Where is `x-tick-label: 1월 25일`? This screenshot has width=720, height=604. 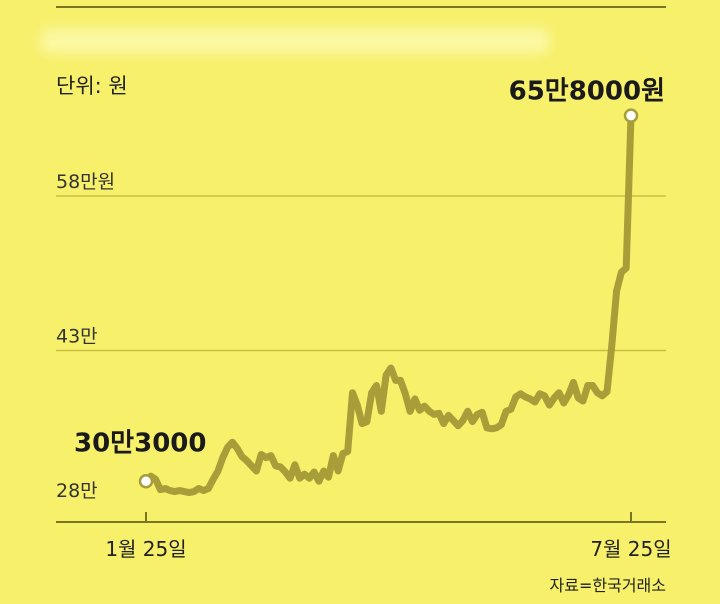
x-tick-label: 1월 25일 is located at coordinates (145, 549).